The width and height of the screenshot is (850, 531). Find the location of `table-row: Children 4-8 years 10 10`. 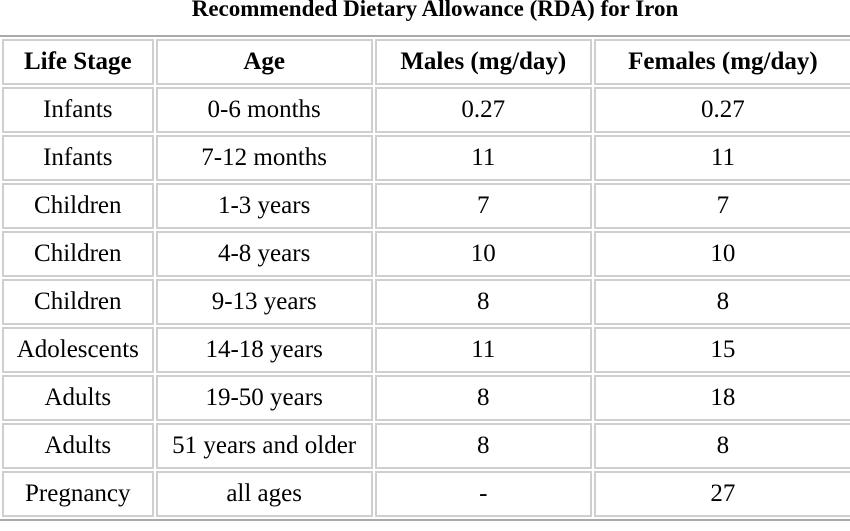

table-row: Children 4-8 years 10 10 is located at coordinates (426, 254).